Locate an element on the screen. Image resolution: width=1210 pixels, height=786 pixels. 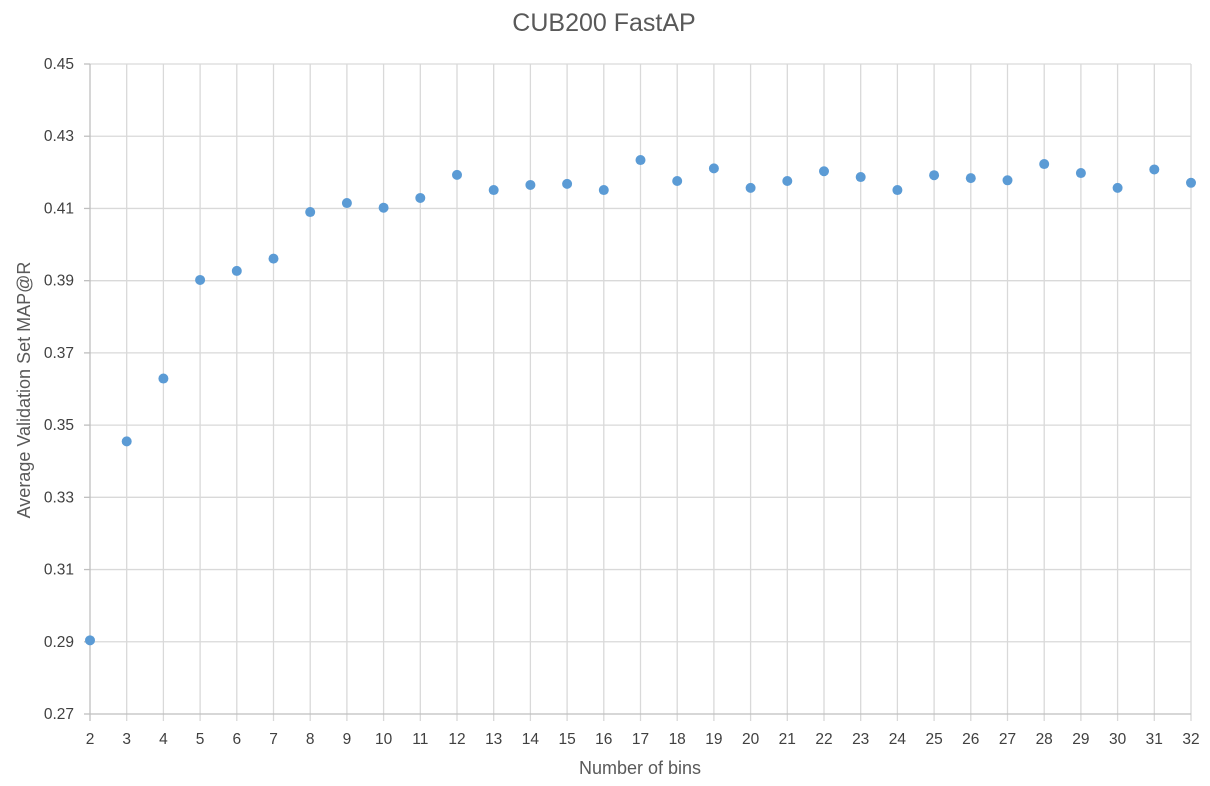
y-tick-label: 0.29 is located at coordinates (59, 642).